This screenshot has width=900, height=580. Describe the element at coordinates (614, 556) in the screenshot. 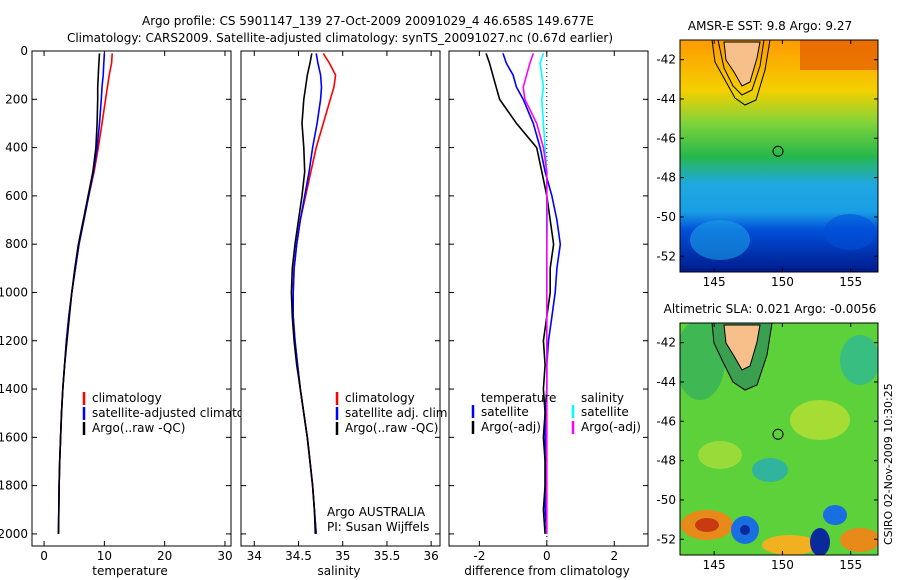

I see `x-tick-label: 2` at that location.